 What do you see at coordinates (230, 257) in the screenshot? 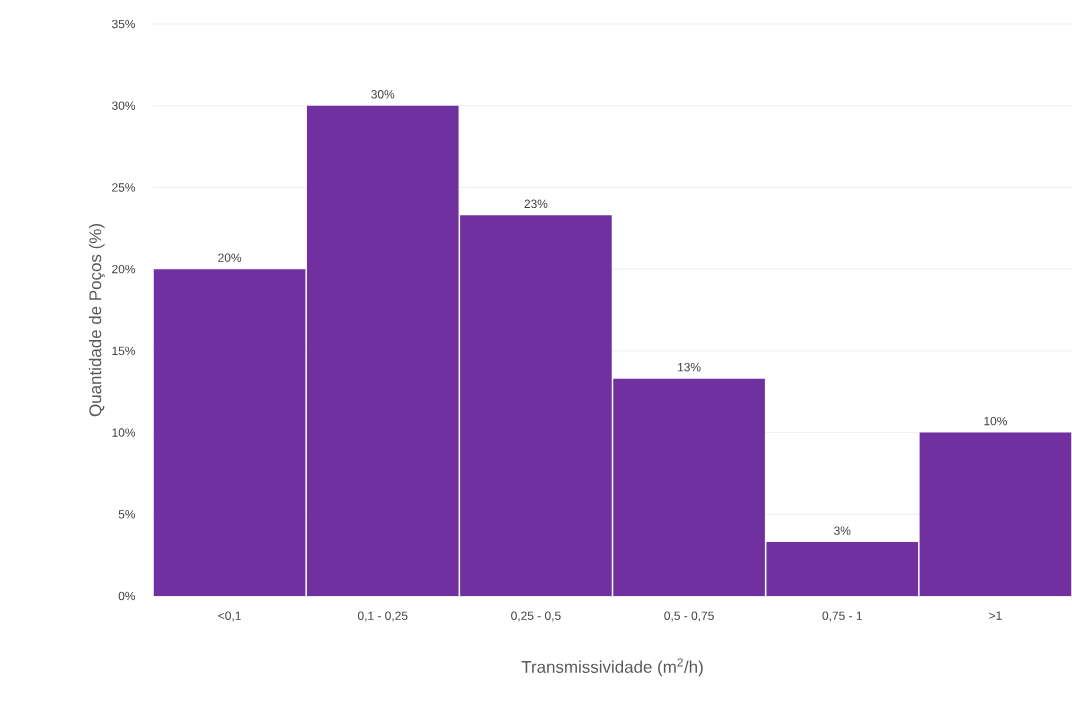
I see `data-label: 20%` at bounding box center [230, 257].